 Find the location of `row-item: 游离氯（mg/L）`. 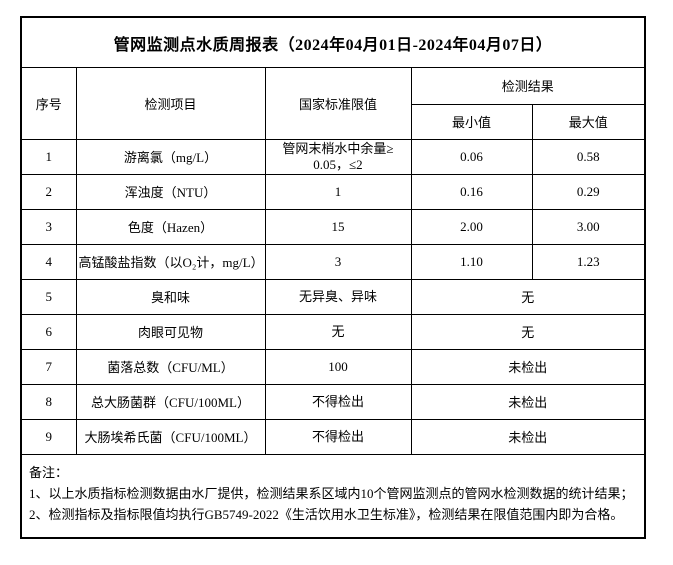

row-item: 游离氯（mg/L） is located at coordinates (170, 156).